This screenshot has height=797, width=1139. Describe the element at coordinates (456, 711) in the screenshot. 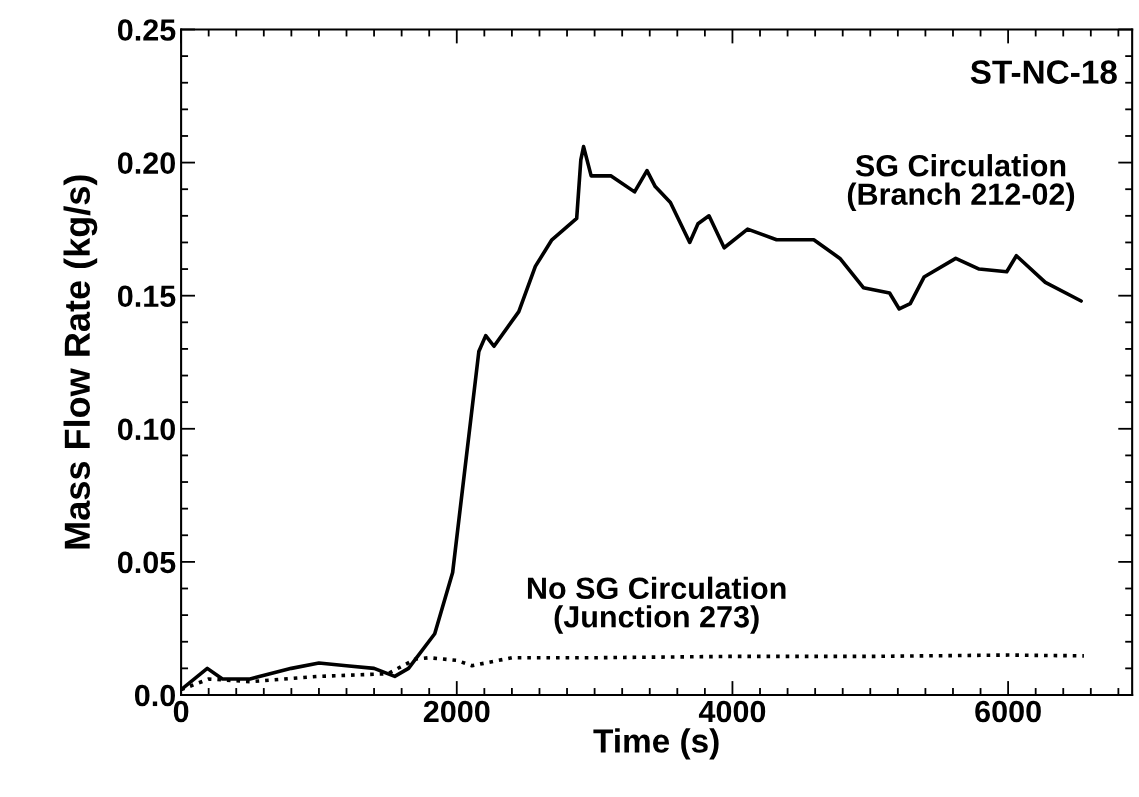

I see `x-tick-label: 2000` at that location.